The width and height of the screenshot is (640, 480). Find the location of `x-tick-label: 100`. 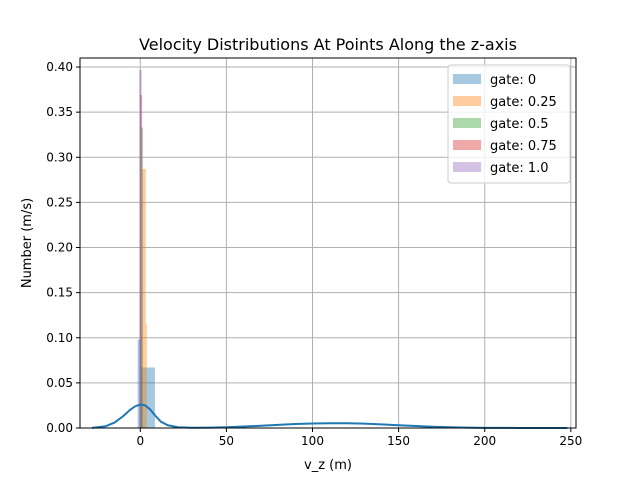

x-tick-label: 100 is located at coordinates (312, 441).